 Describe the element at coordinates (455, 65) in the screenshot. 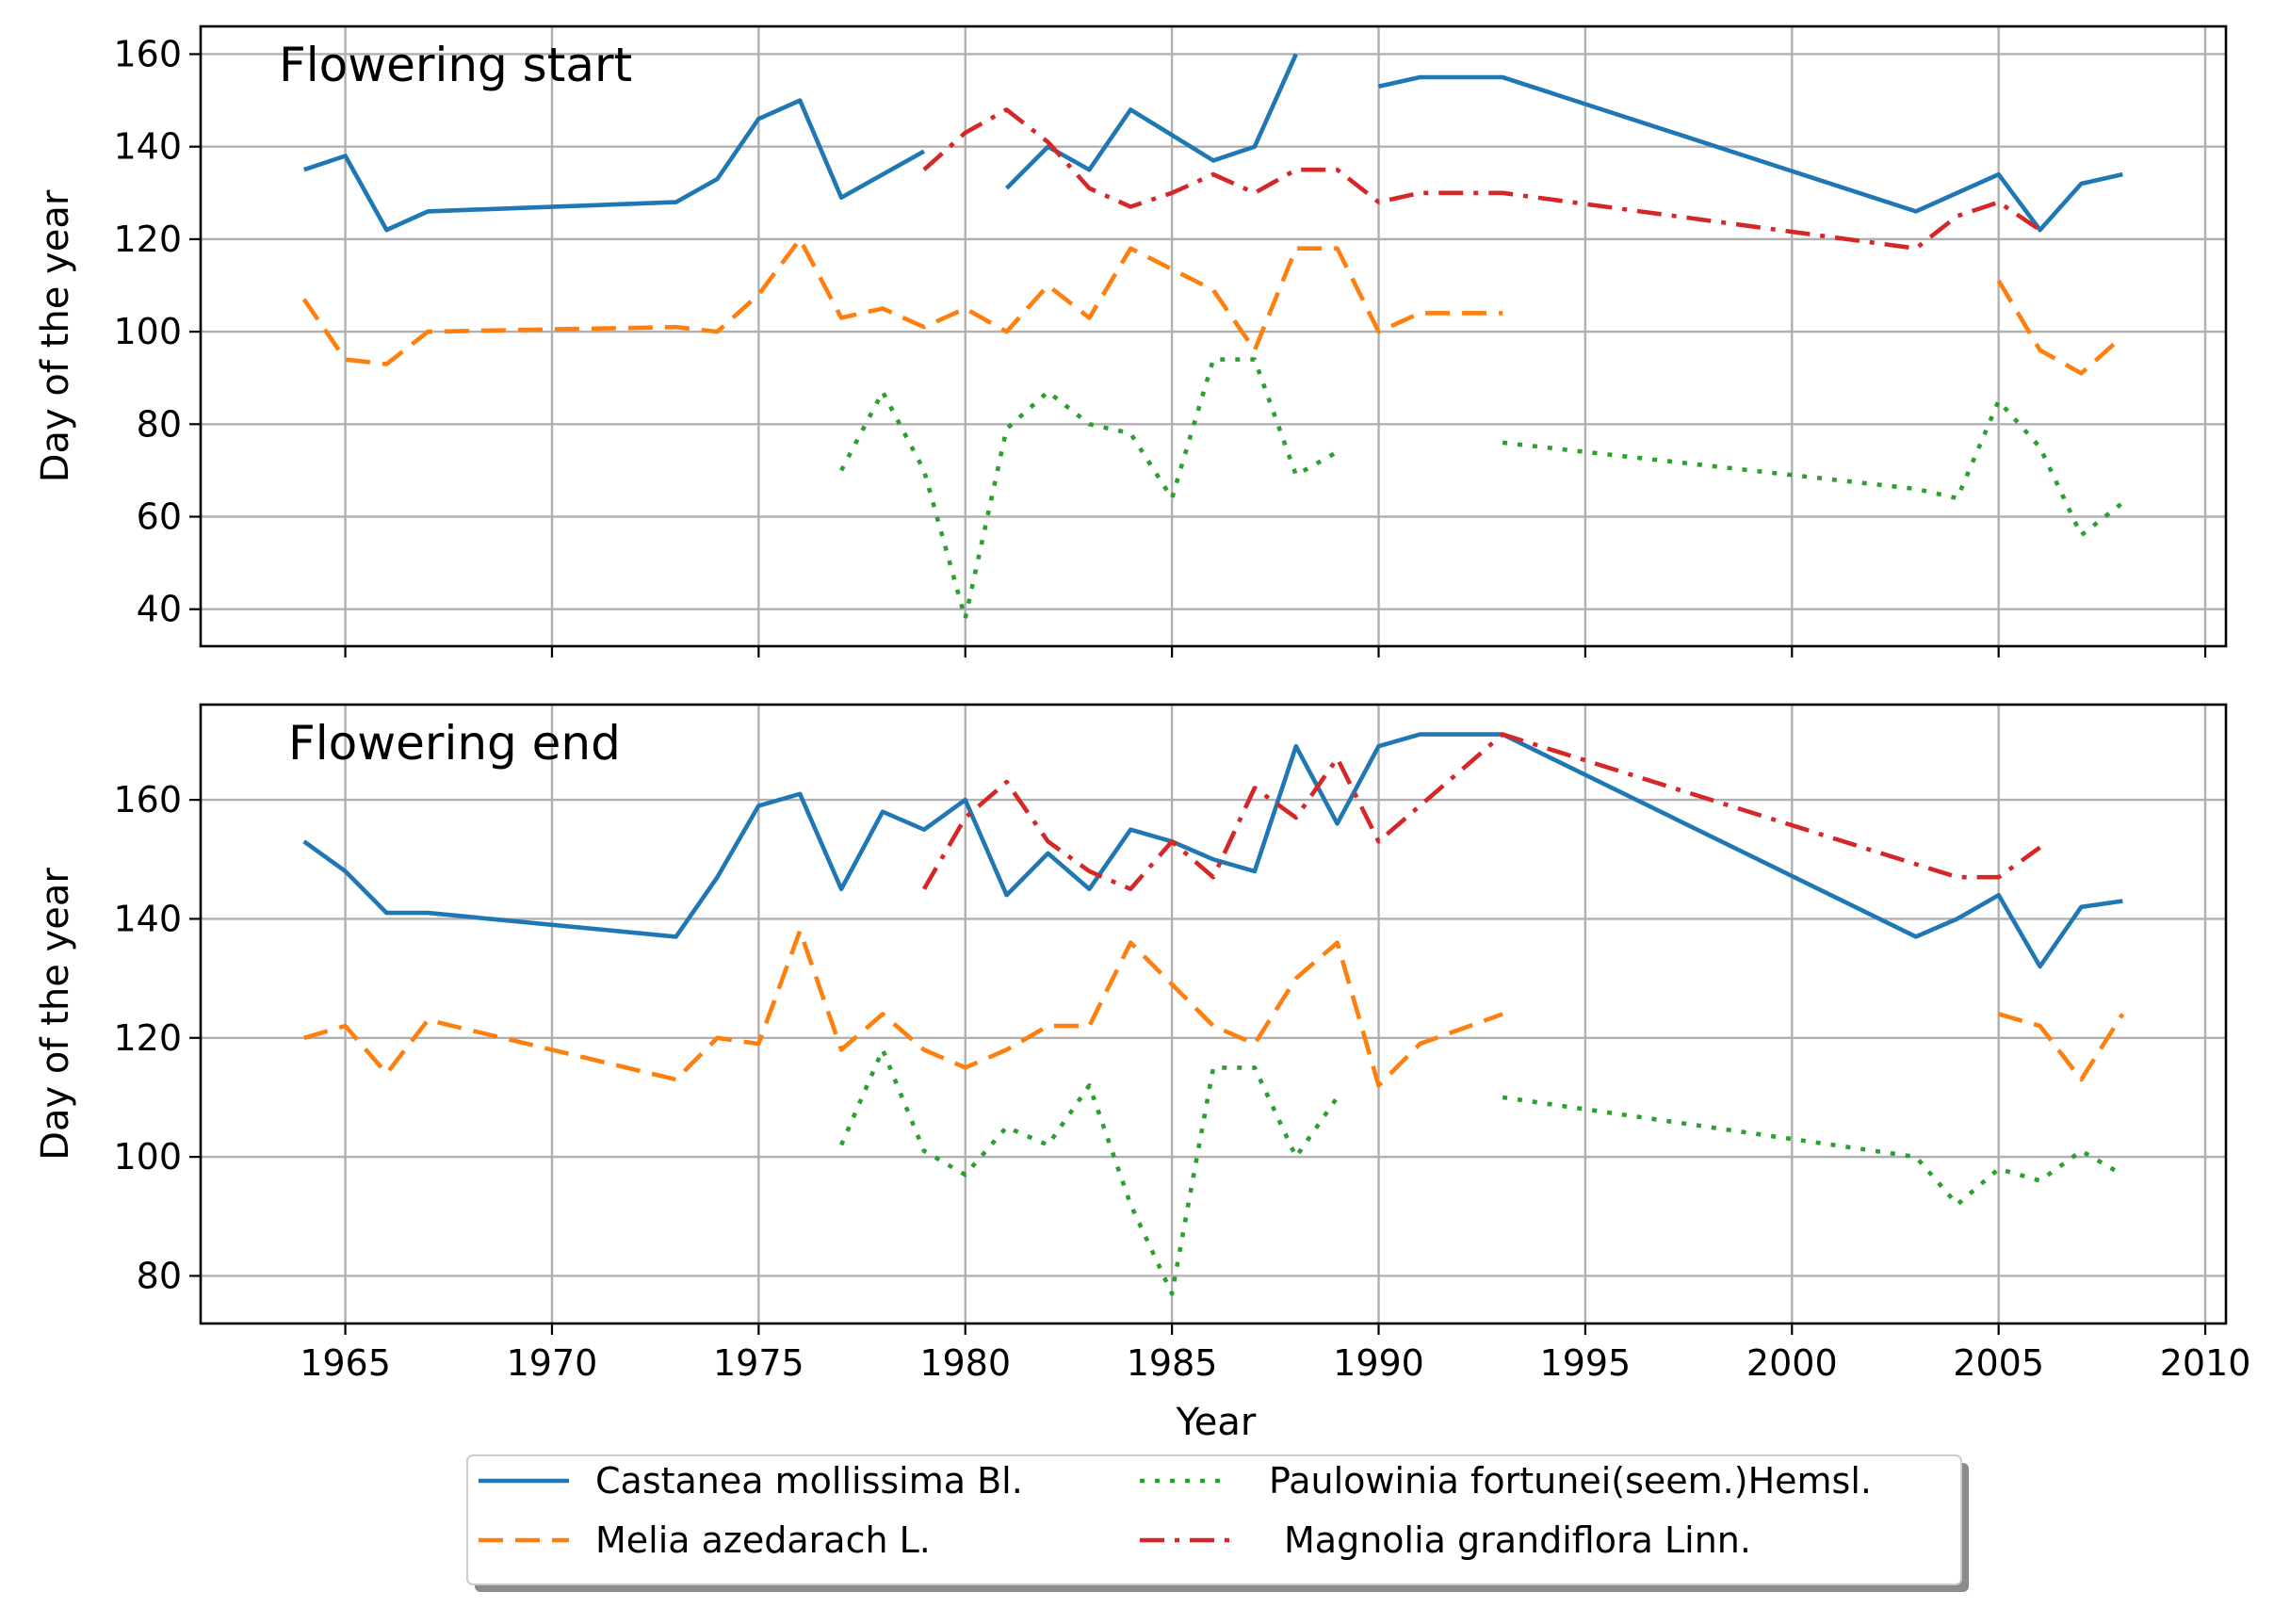

I see `panel-title: Flowering start` at that location.